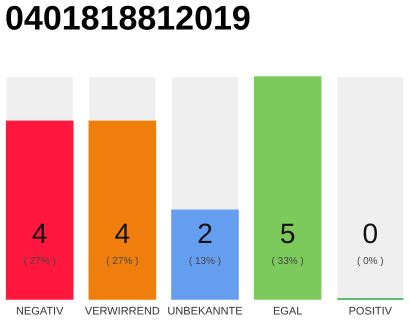  I want to click on x-tick-label: VERWIRREND, so click(122, 312).